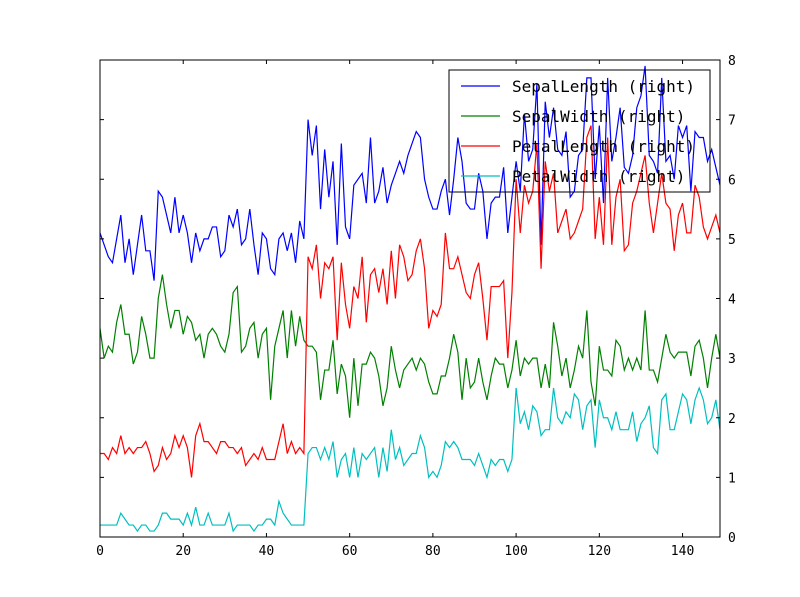 The width and height of the screenshot is (800, 597). Describe the element at coordinates (598, 176) in the screenshot. I see `legend-label-3: PetalWidth (right)` at that location.